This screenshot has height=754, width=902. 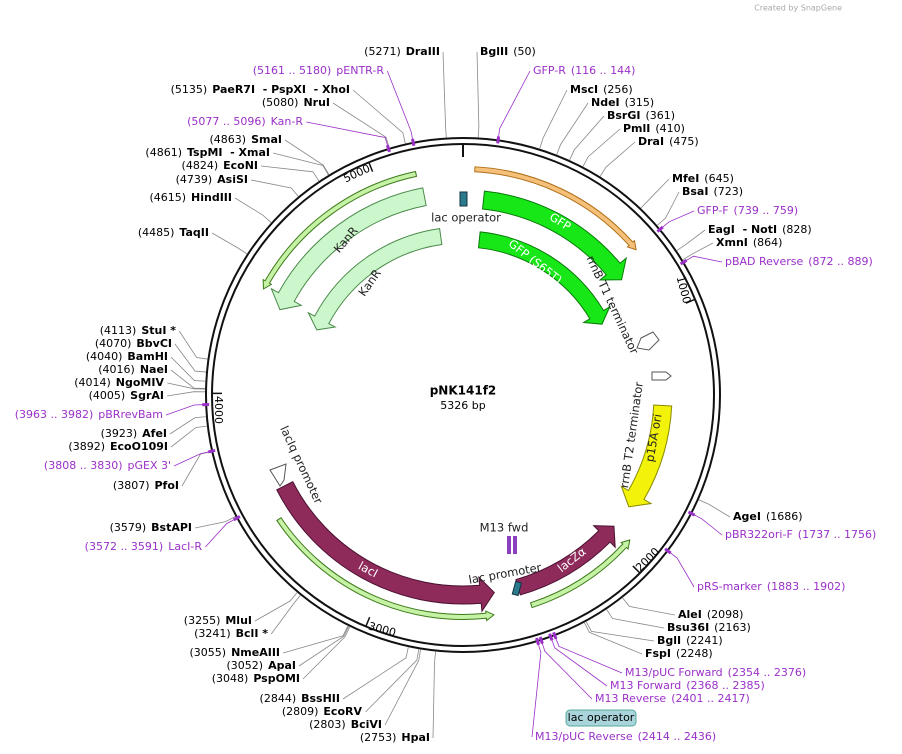 What do you see at coordinates (133, 369) in the screenshot?
I see `site-label: (4016) NaeI` at bounding box center [133, 369].